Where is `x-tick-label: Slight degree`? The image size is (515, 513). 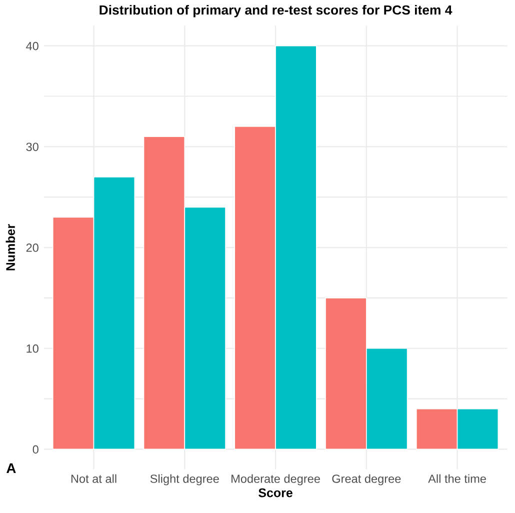
x-tick-label: Slight degree is located at coordinates (184, 480).